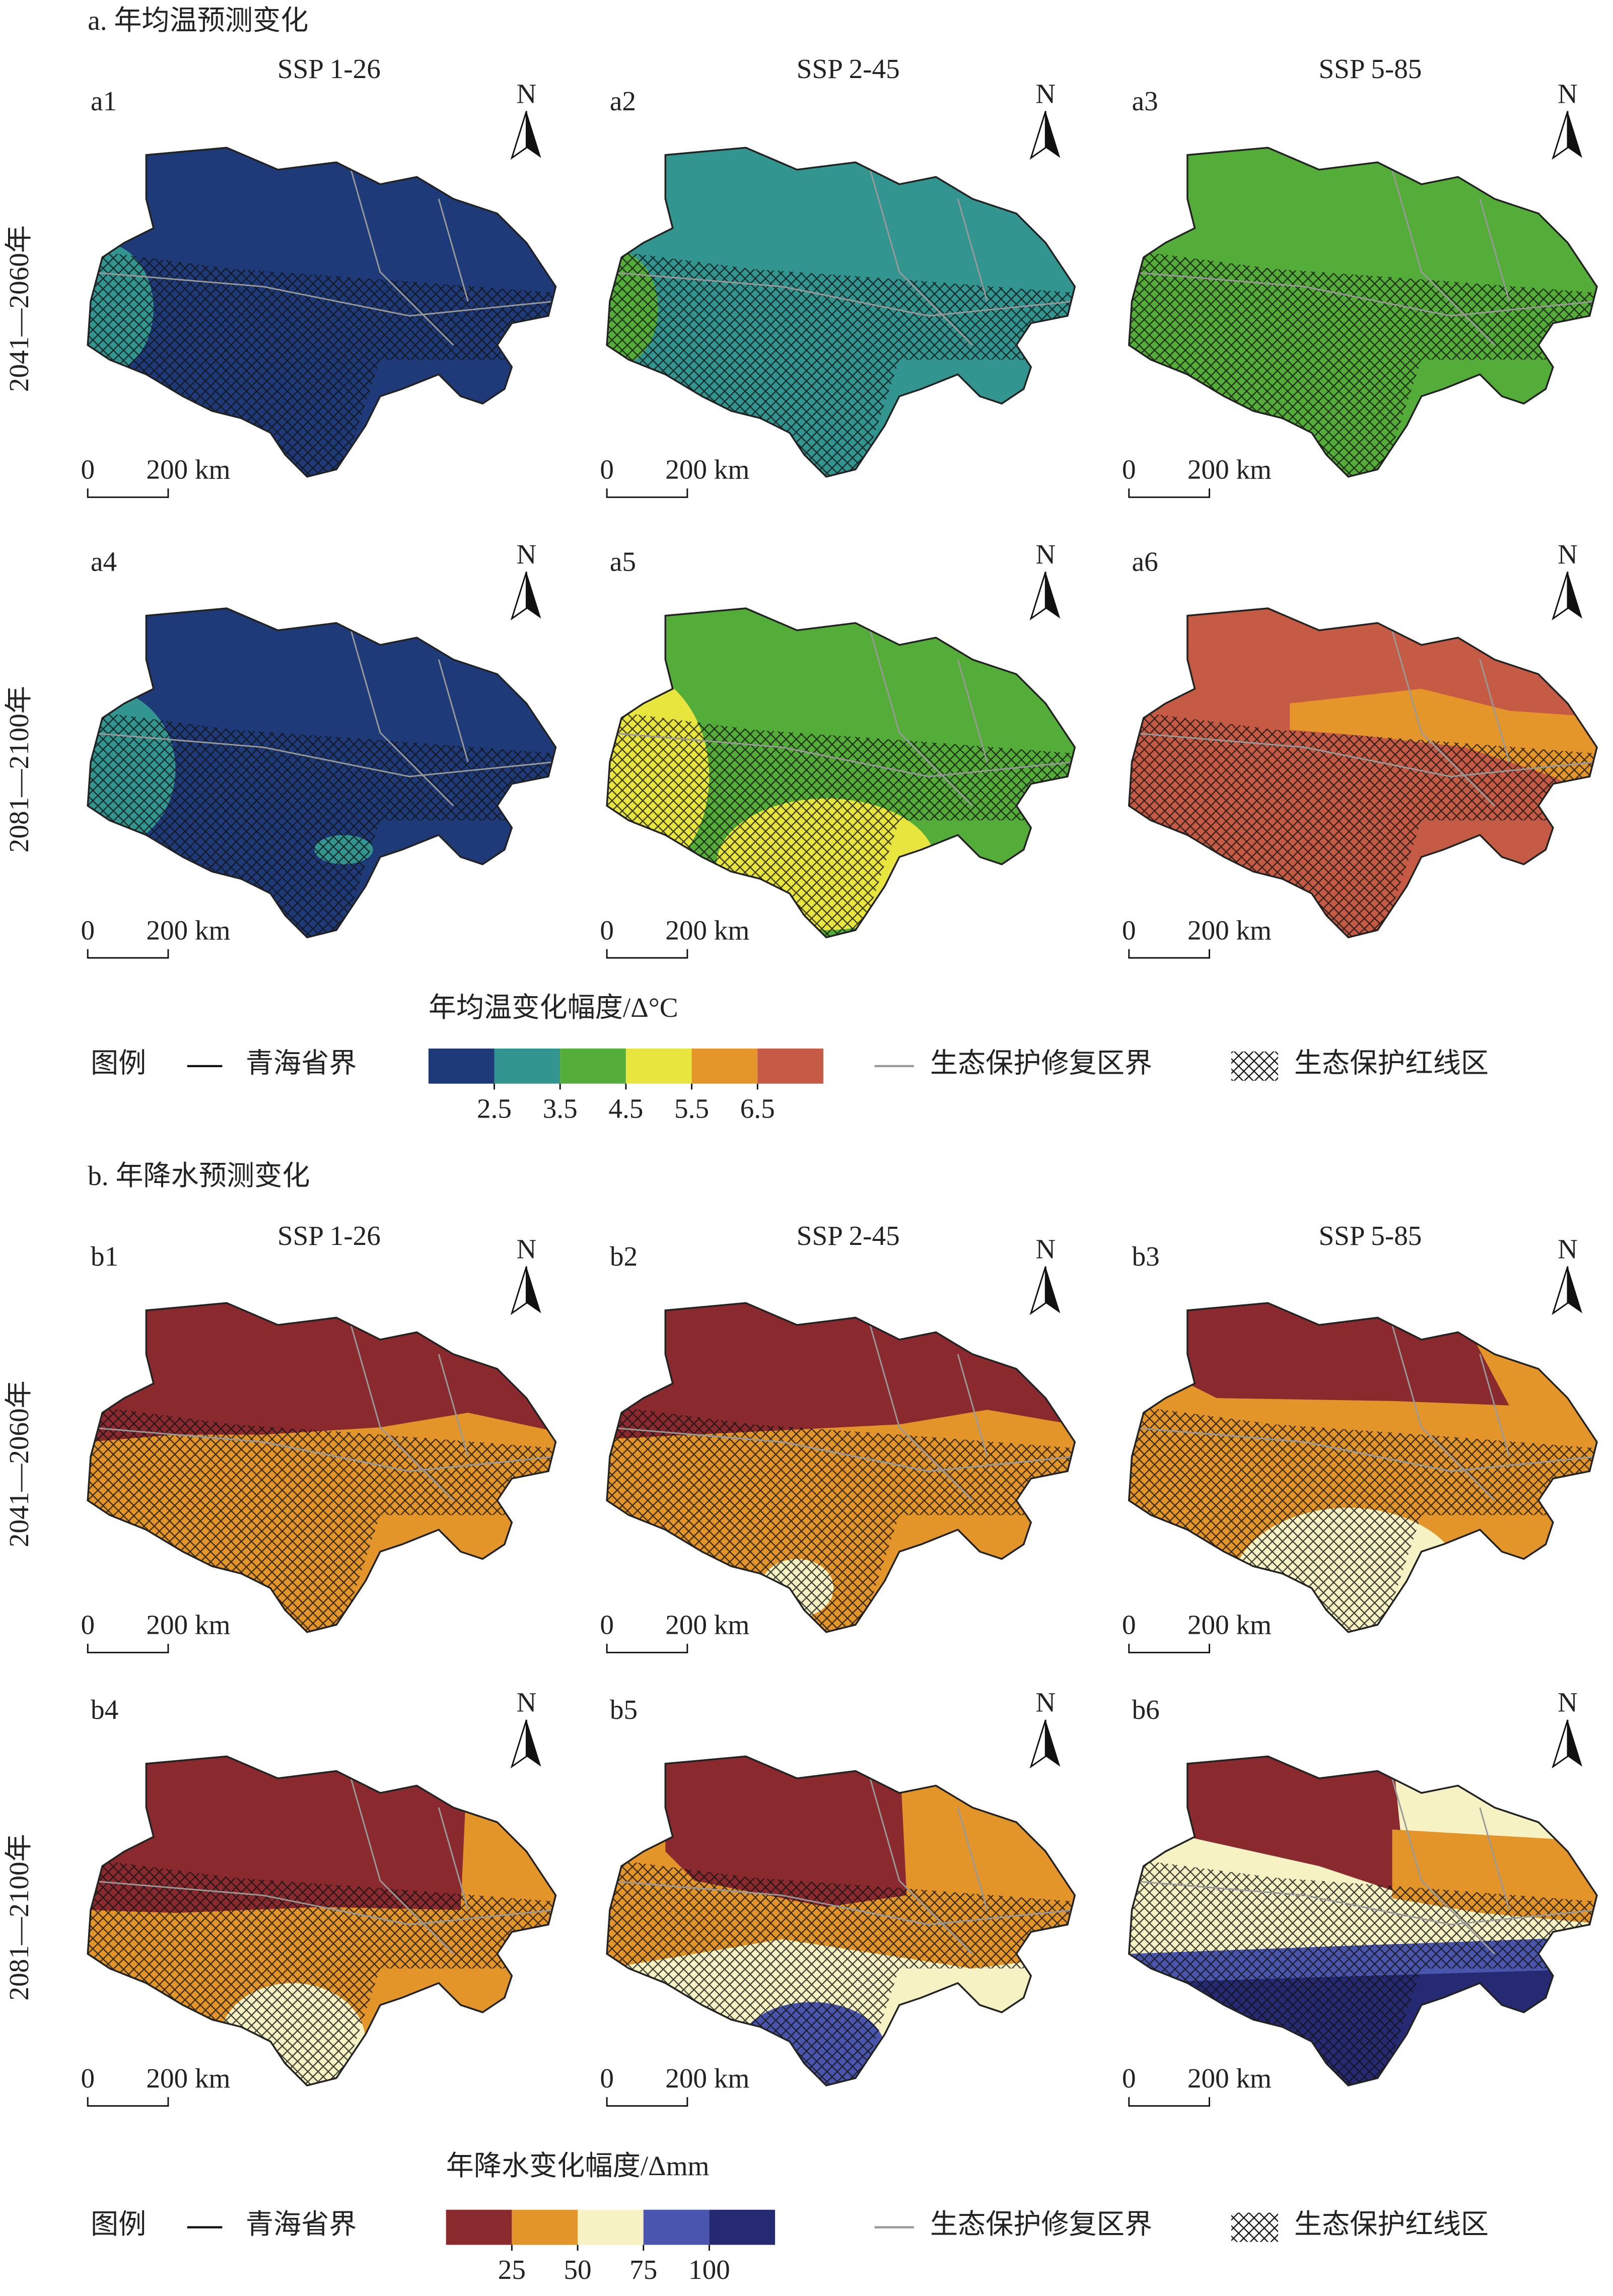  I want to click on map-panel: b6 N 0 200 km, so click(1360, 1897).